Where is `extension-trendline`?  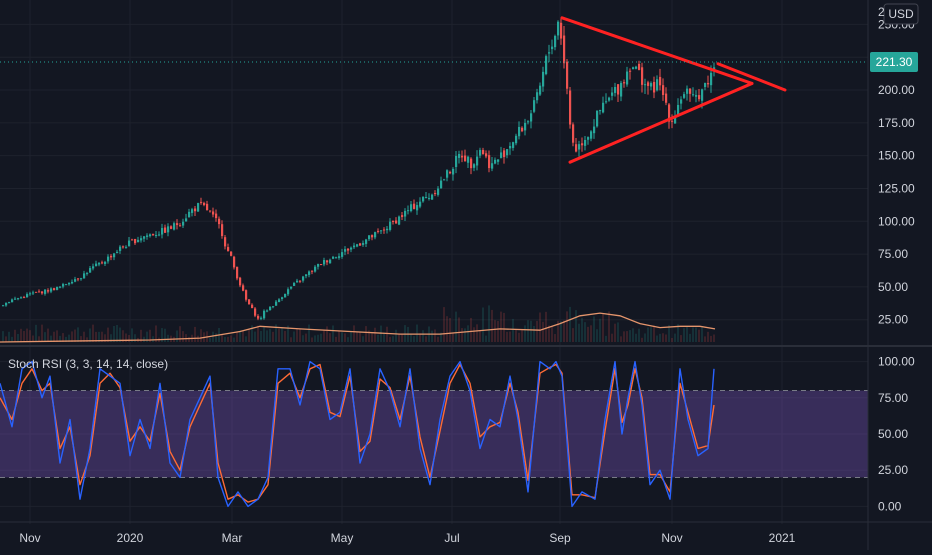 extension-trendline is located at coordinates (751, 77).